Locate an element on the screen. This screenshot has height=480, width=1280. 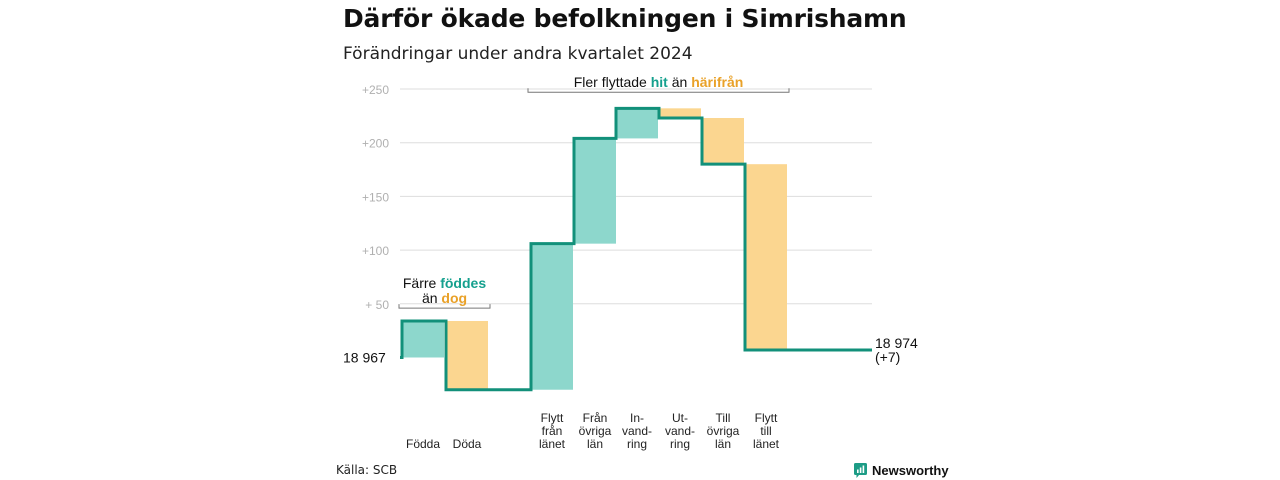
y-tick-label: +100 is located at coordinates (375, 251).